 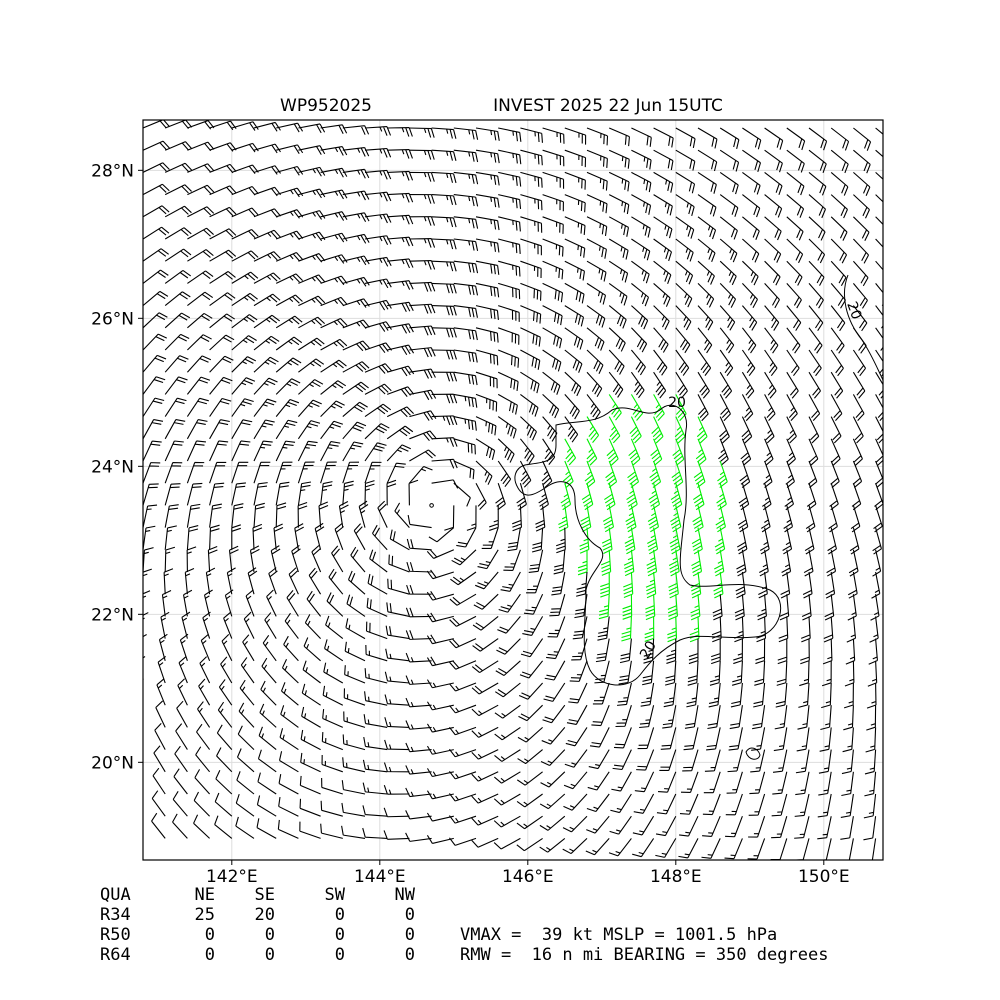 What do you see at coordinates (853, 311) in the screenshot?
I see `contour-label: 20` at bounding box center [853, 311].